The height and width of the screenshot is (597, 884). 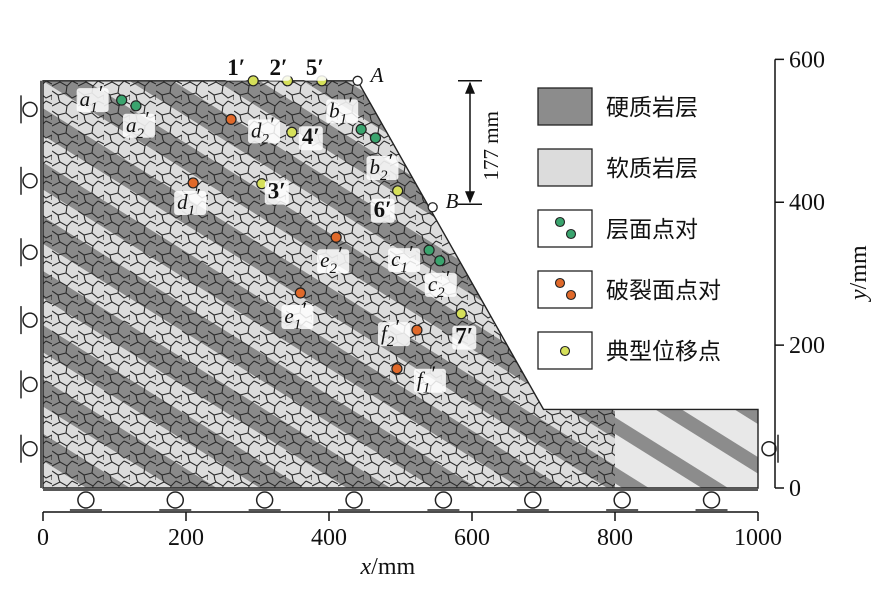 What do you see at coordinates (452, 201) in the screenshot?
I see `corner-label-b: B` at bounding box center [452, 201].